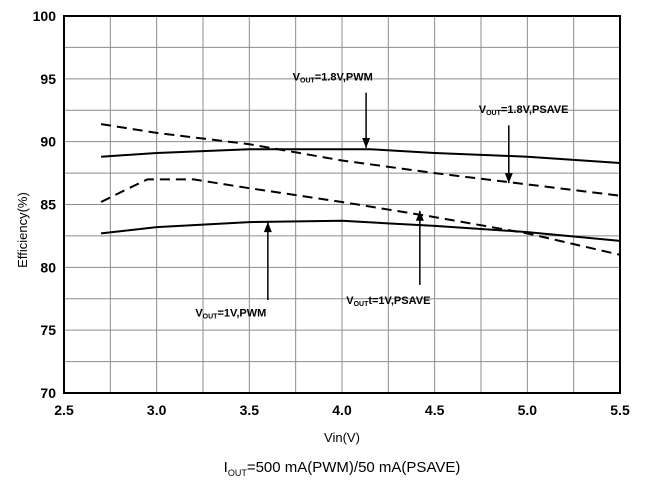  What do you see at coordinates (620, 410) in the screenshot?
I see `x-tick-label: 5.5` at bounding box center [620, 410].